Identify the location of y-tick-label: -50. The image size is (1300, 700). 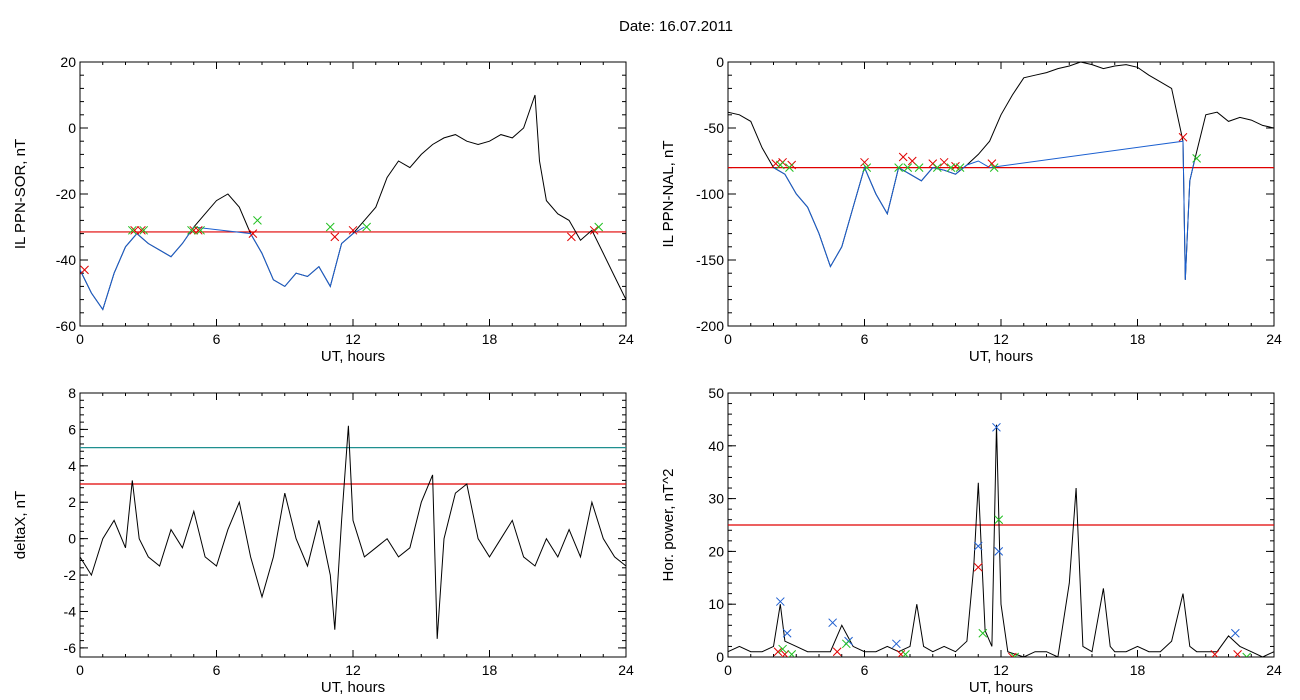
(714, 128).